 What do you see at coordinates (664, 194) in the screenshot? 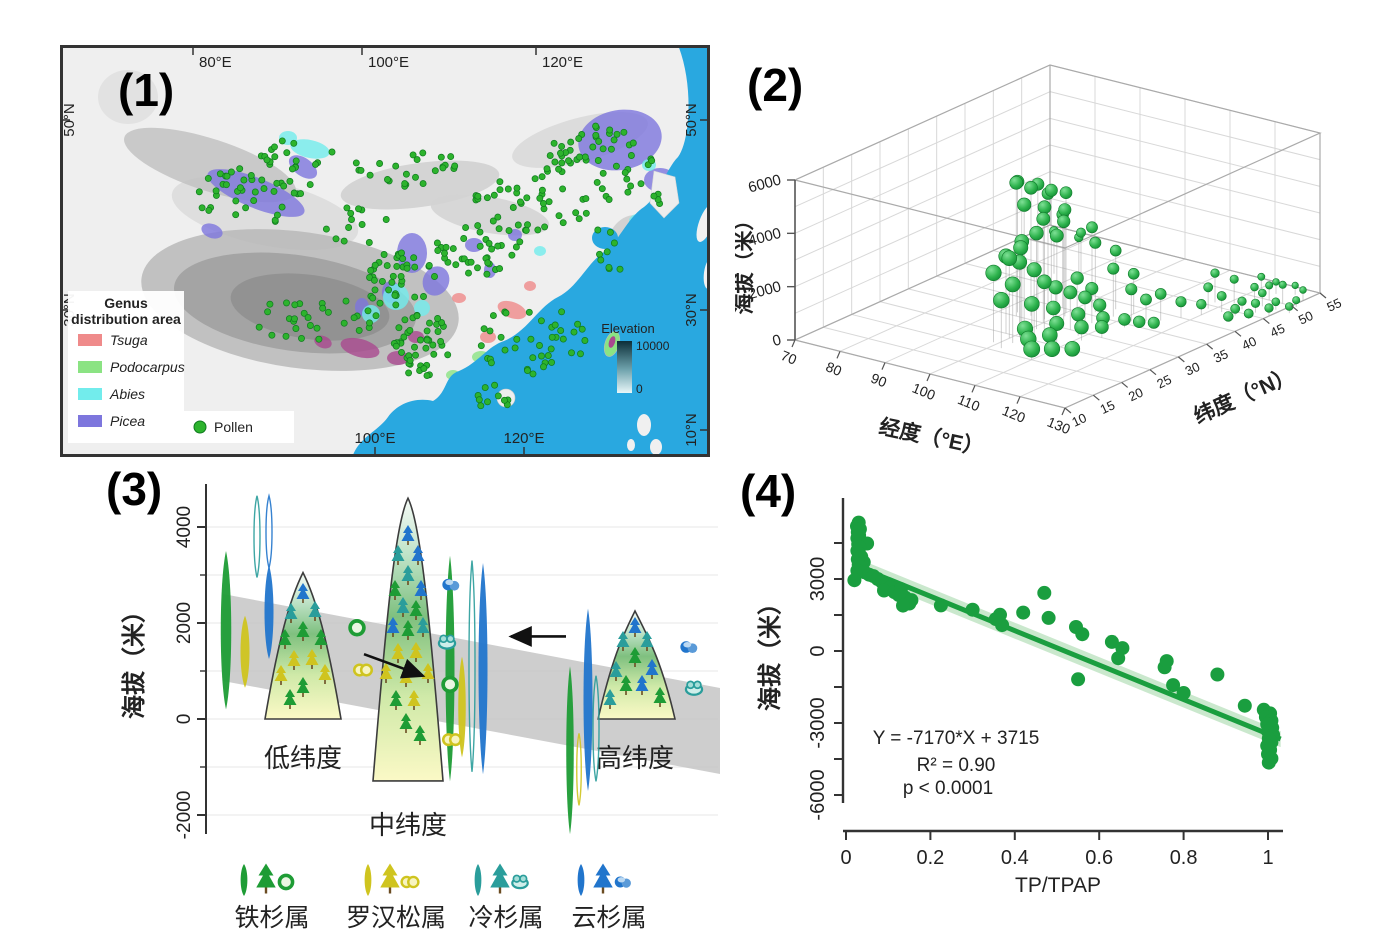
I see `korea-land` at bounding box center [664, 194].